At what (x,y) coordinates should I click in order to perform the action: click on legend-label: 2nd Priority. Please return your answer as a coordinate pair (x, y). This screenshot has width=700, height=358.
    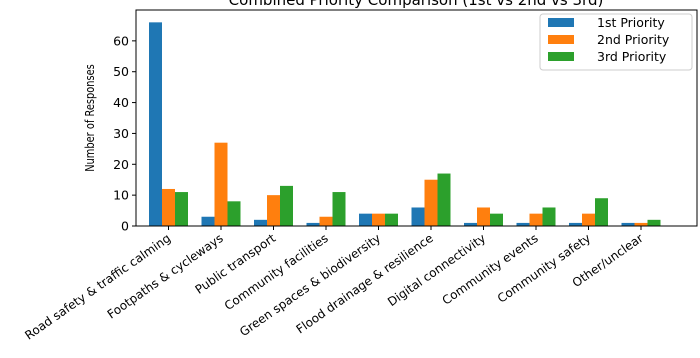
    Looking at the image, I should click on (633, 39).